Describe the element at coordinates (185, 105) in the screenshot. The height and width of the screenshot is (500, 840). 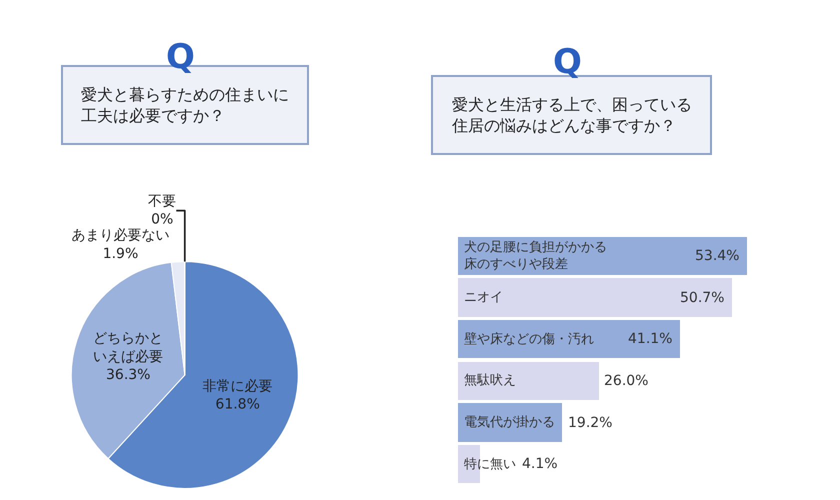
I see `chart-title: 愛犬と暮らすための住まいに工夫は必要ですか？` at that location.